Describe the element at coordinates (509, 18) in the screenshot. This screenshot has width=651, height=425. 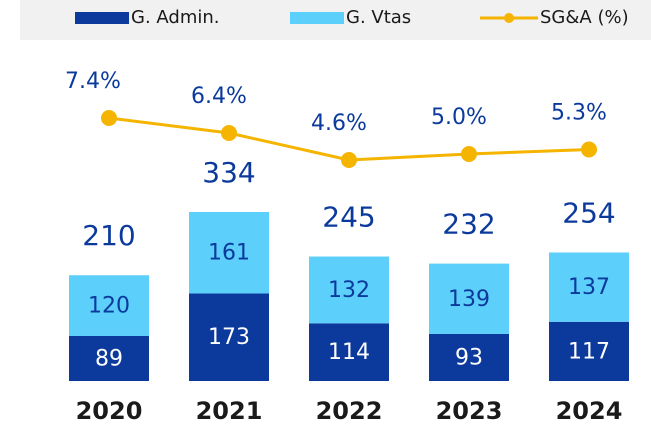
I see `legend-marker` at that location.